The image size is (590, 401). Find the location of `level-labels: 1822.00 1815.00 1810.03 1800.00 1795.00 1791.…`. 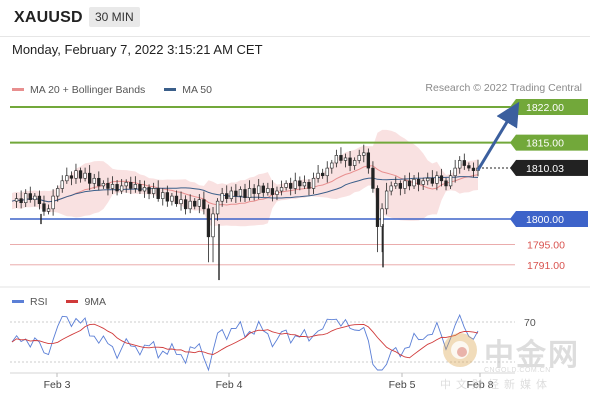

level-labels: 1822.00 1815.00 1810.03 1800.00 1795.00 1791.… is located at coordinates (549, 185).